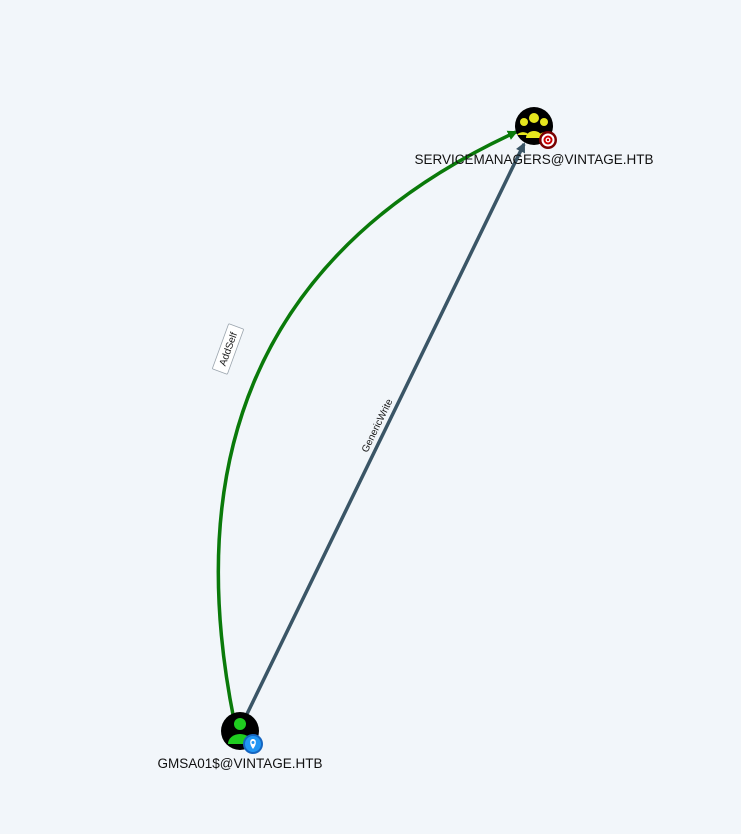 The width and height of the screenshot is (741, 834). I want to click on group-icon, so click(534, 125).